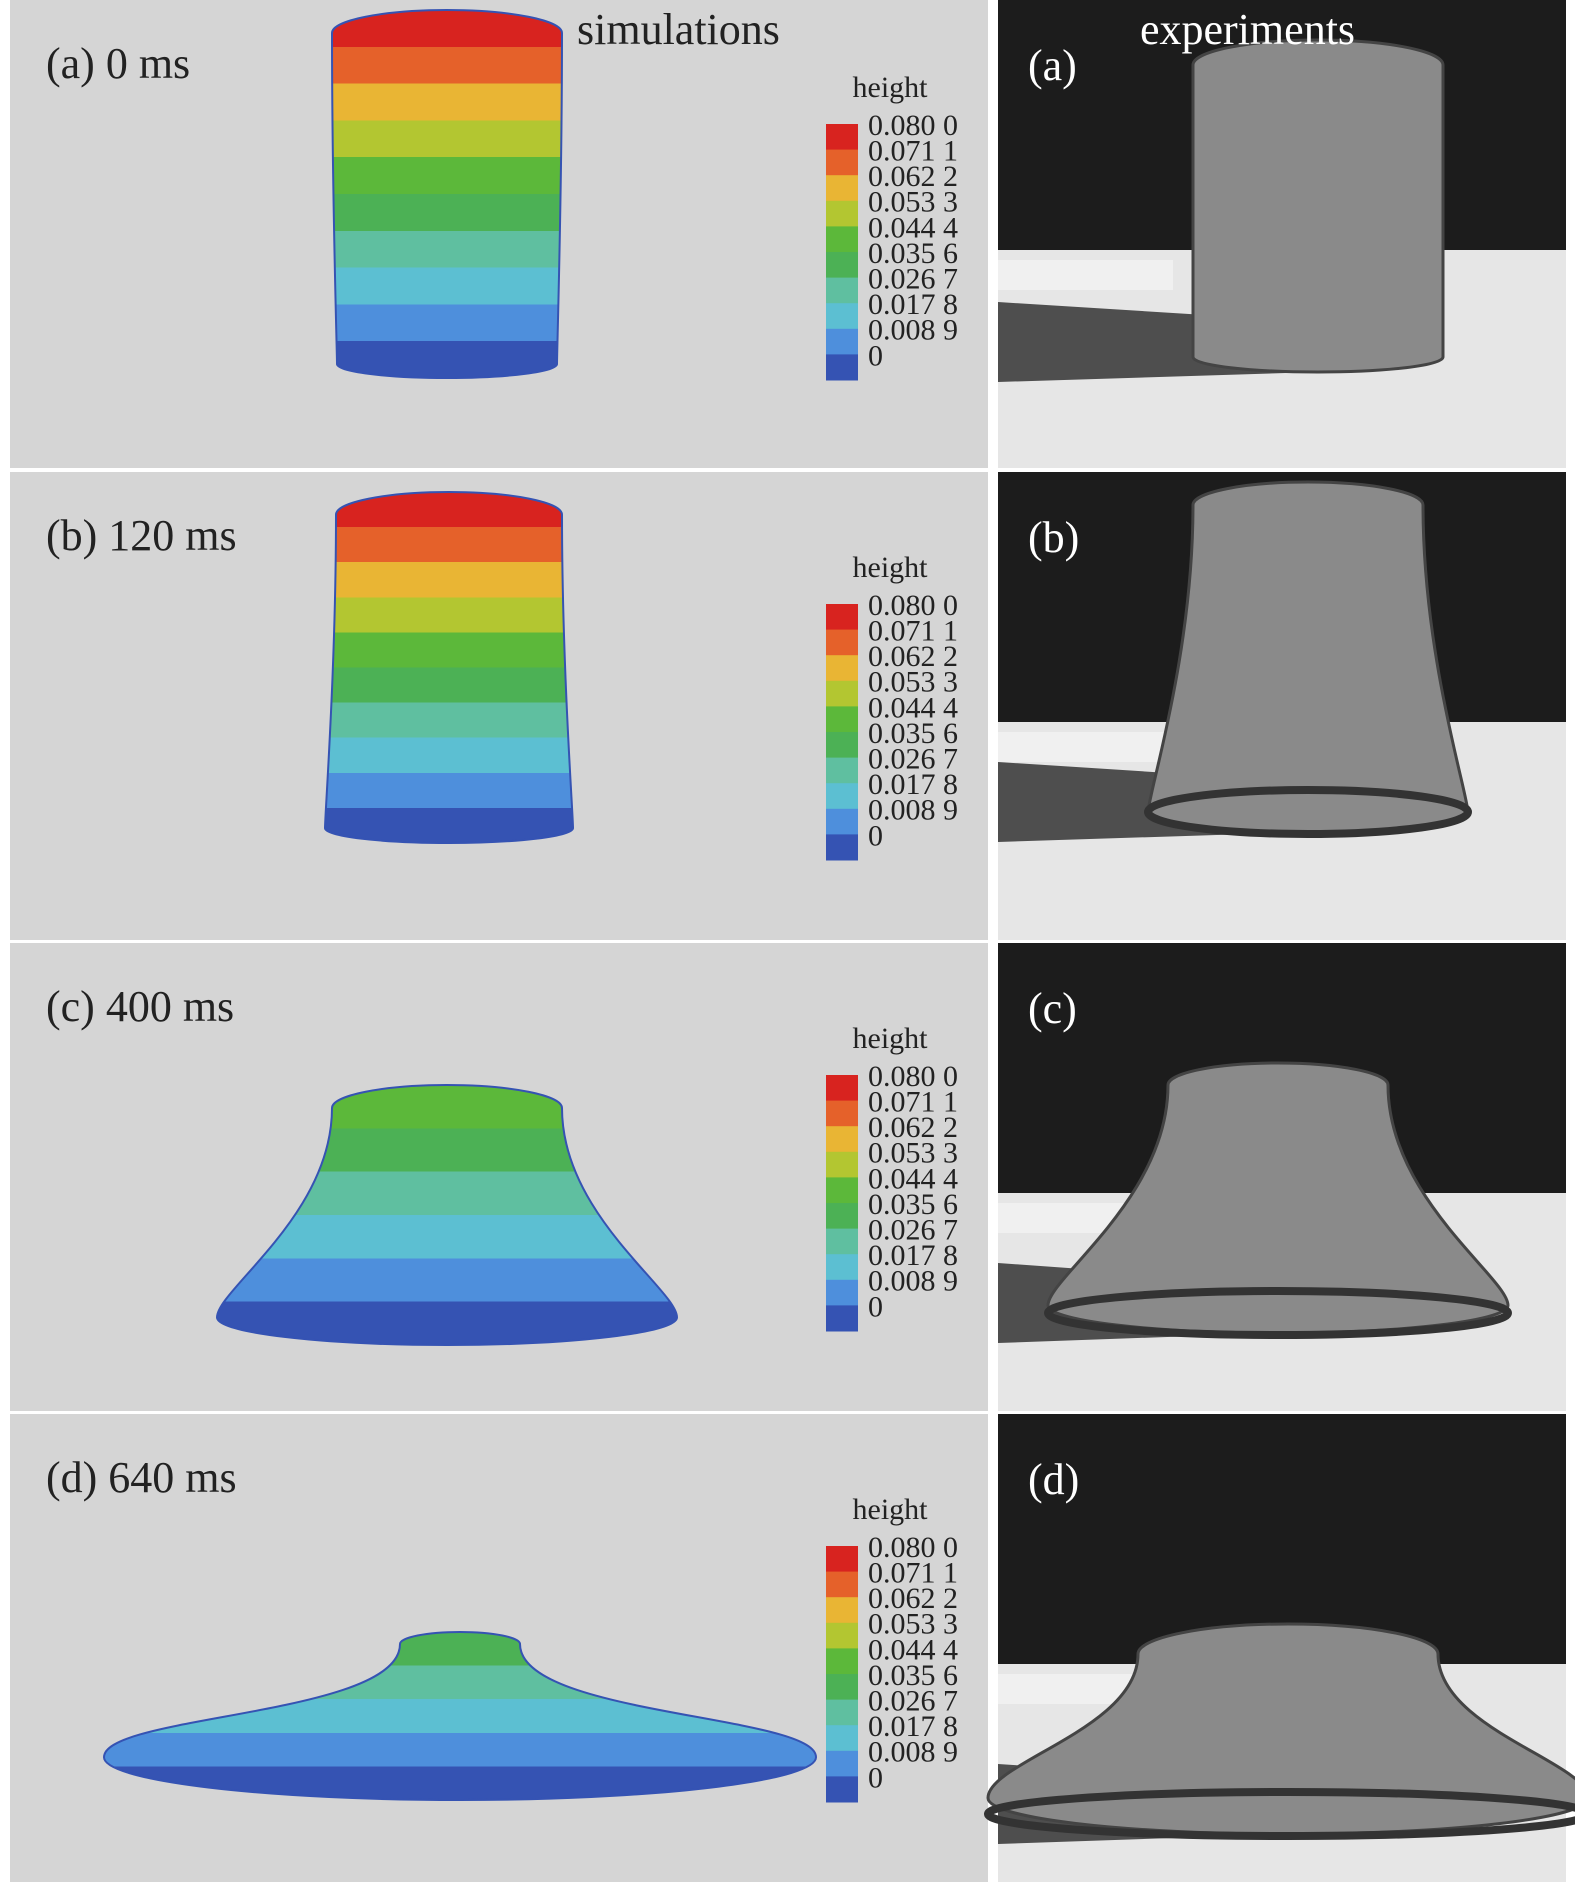  Describe the element at coordinates (1053, 537) in the screenshot. I see `experiment-label: (b)` at that location.